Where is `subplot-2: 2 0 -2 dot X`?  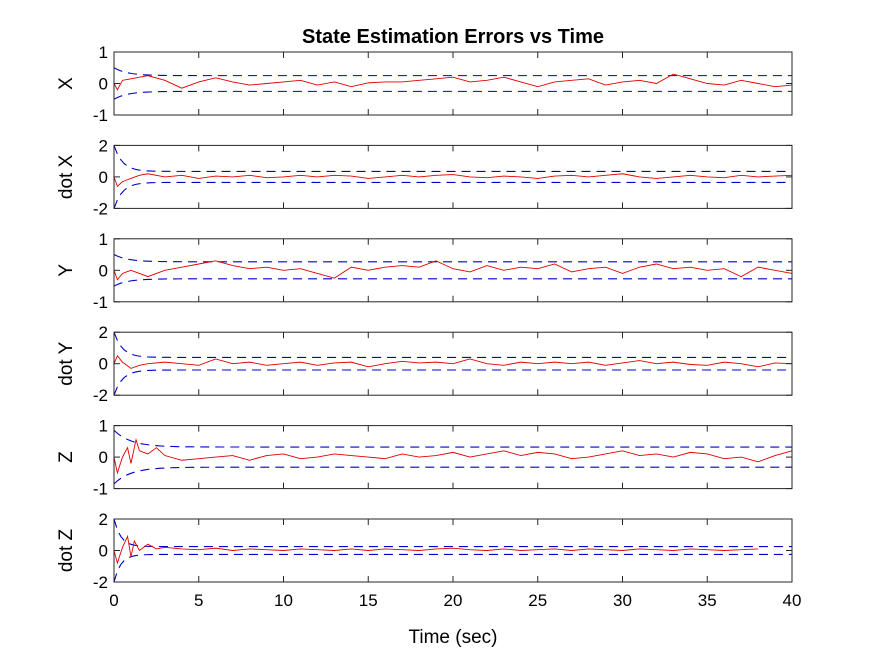 subplot-2: 2 0 -2 dot X is located at coordinates (424, 177).